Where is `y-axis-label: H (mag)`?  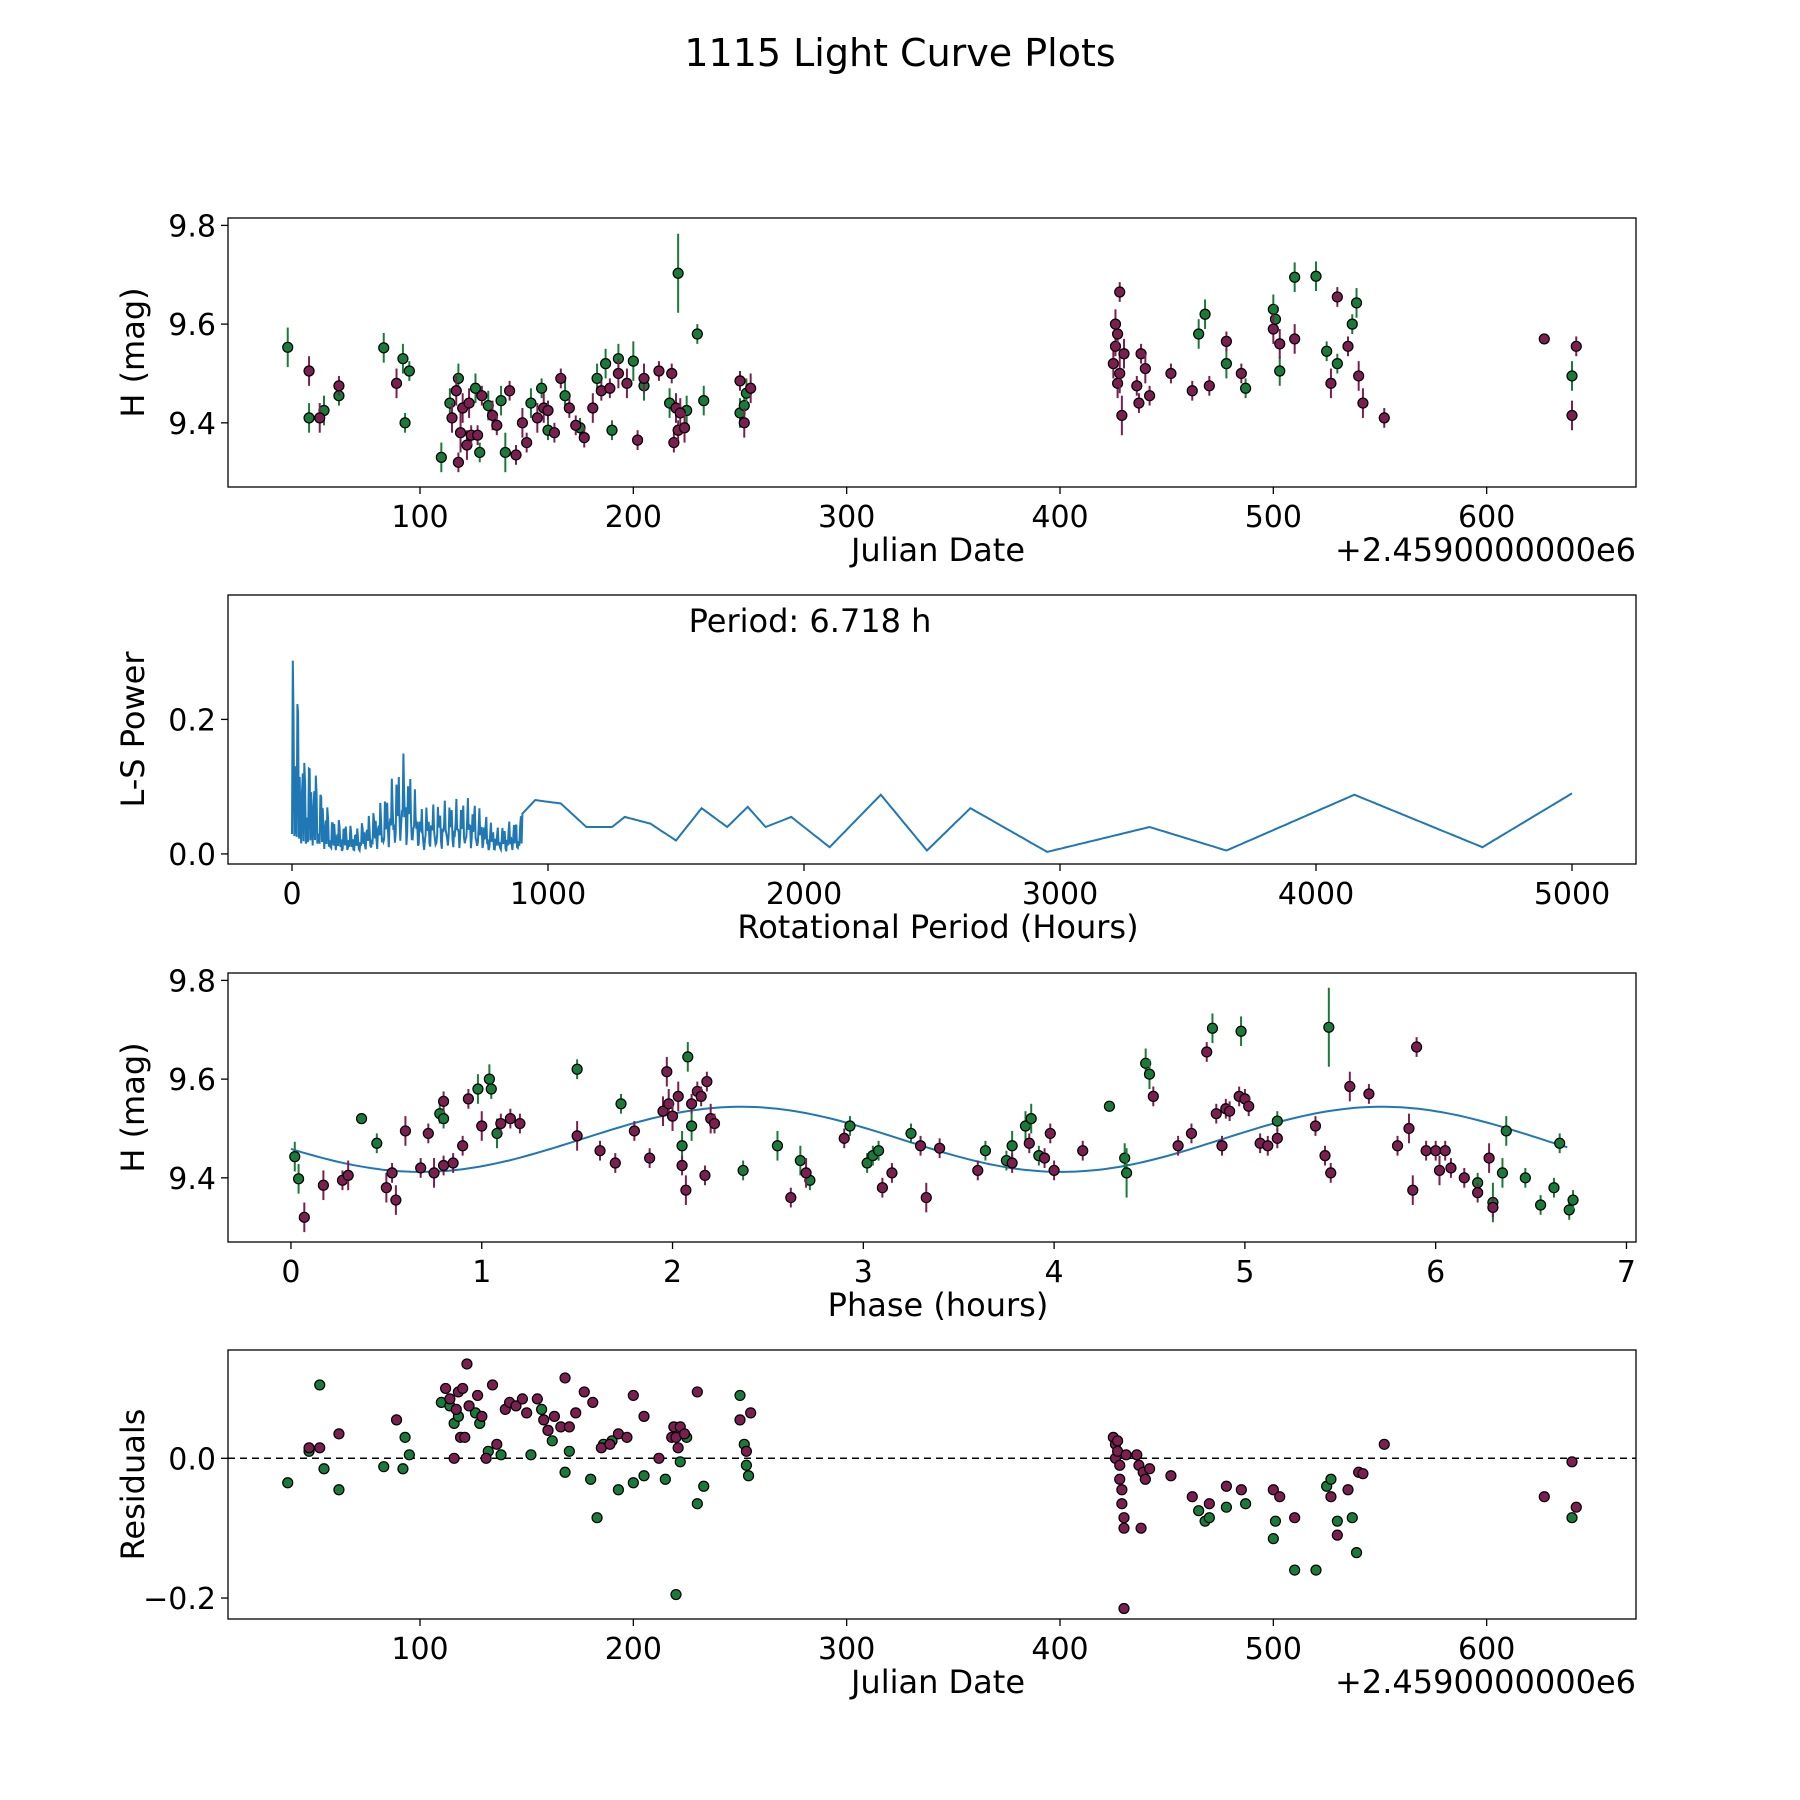 y-axis-label: H (mag) is located at coordinates (133, 352).